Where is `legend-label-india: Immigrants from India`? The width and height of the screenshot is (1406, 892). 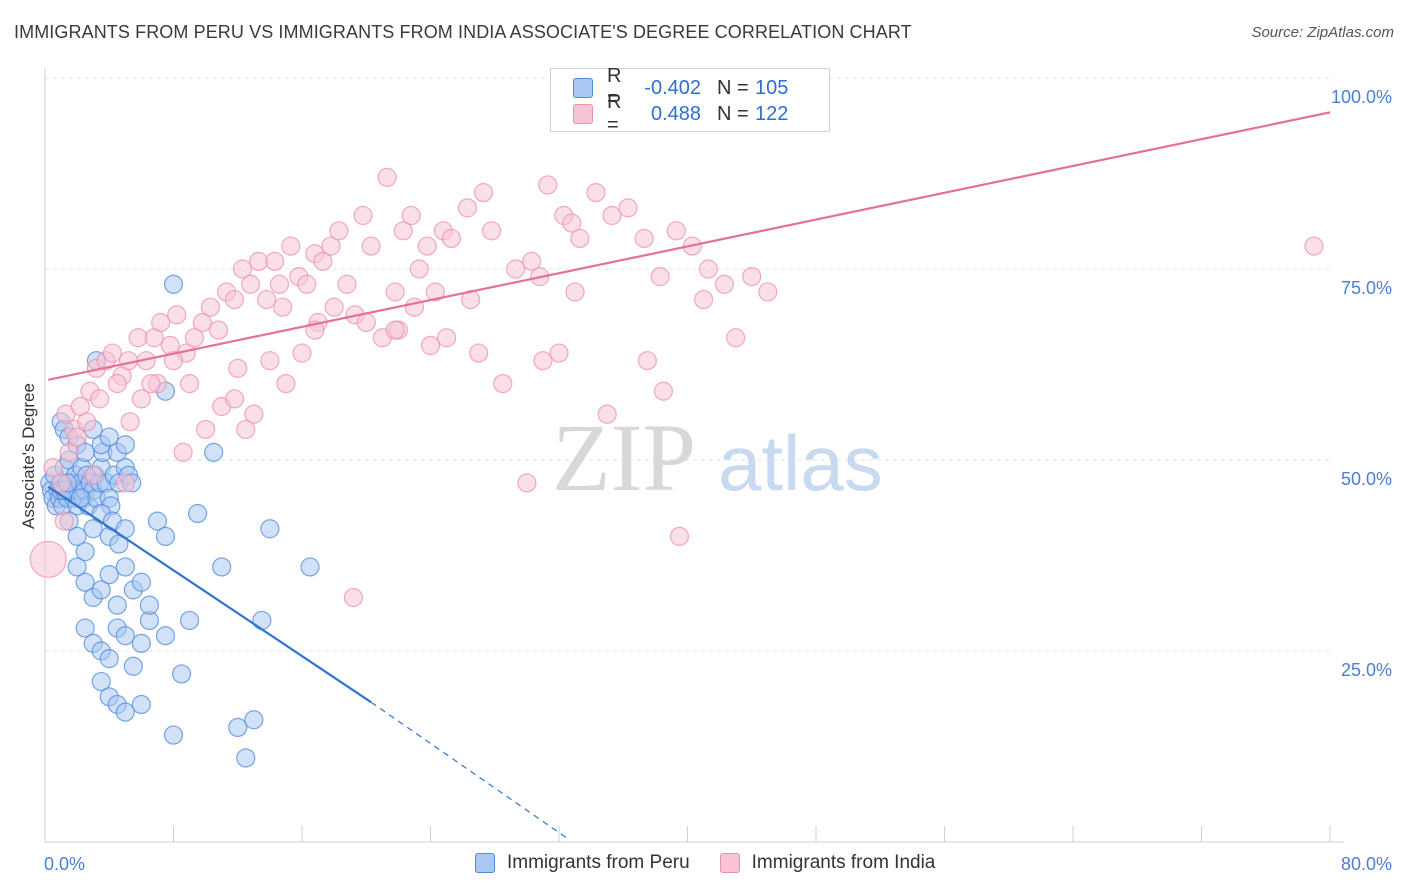
legend-label-india: Immigrants from India is located at coordinates (843, 862).